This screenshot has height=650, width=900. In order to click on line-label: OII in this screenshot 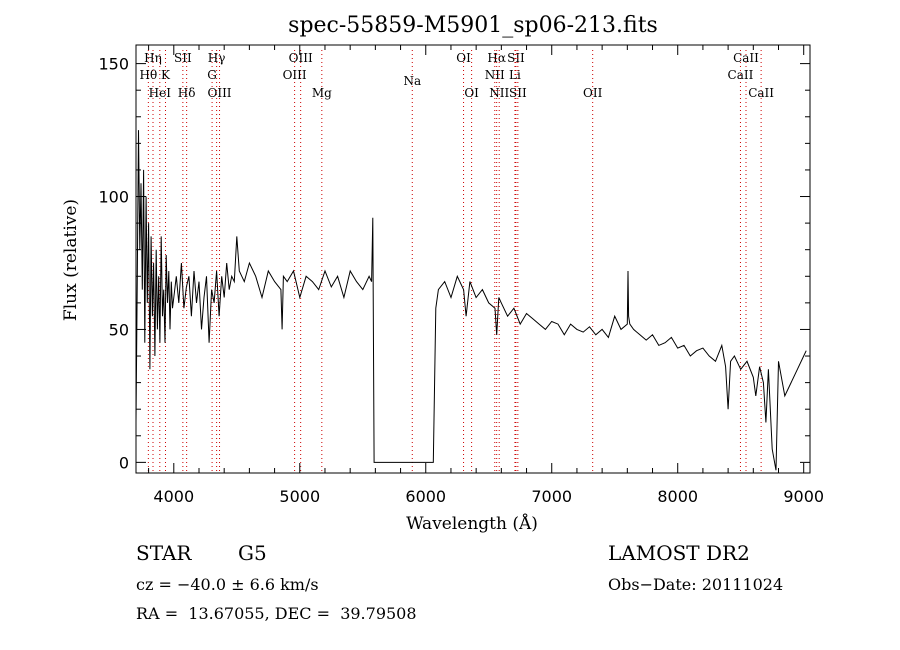, I will do `click(593, 93)`.